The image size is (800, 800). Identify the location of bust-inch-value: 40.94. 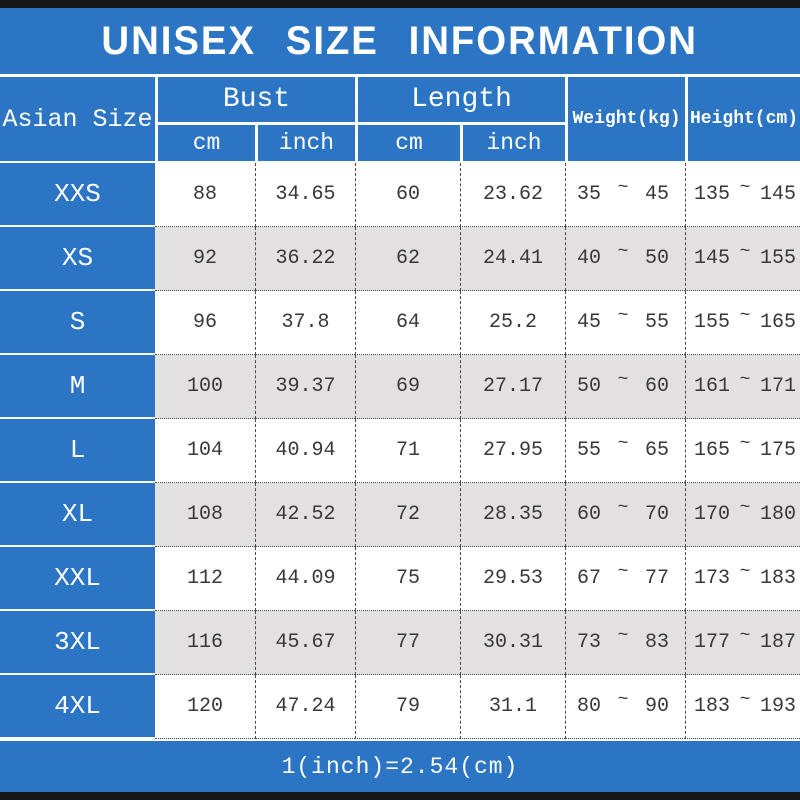
(305, 451).